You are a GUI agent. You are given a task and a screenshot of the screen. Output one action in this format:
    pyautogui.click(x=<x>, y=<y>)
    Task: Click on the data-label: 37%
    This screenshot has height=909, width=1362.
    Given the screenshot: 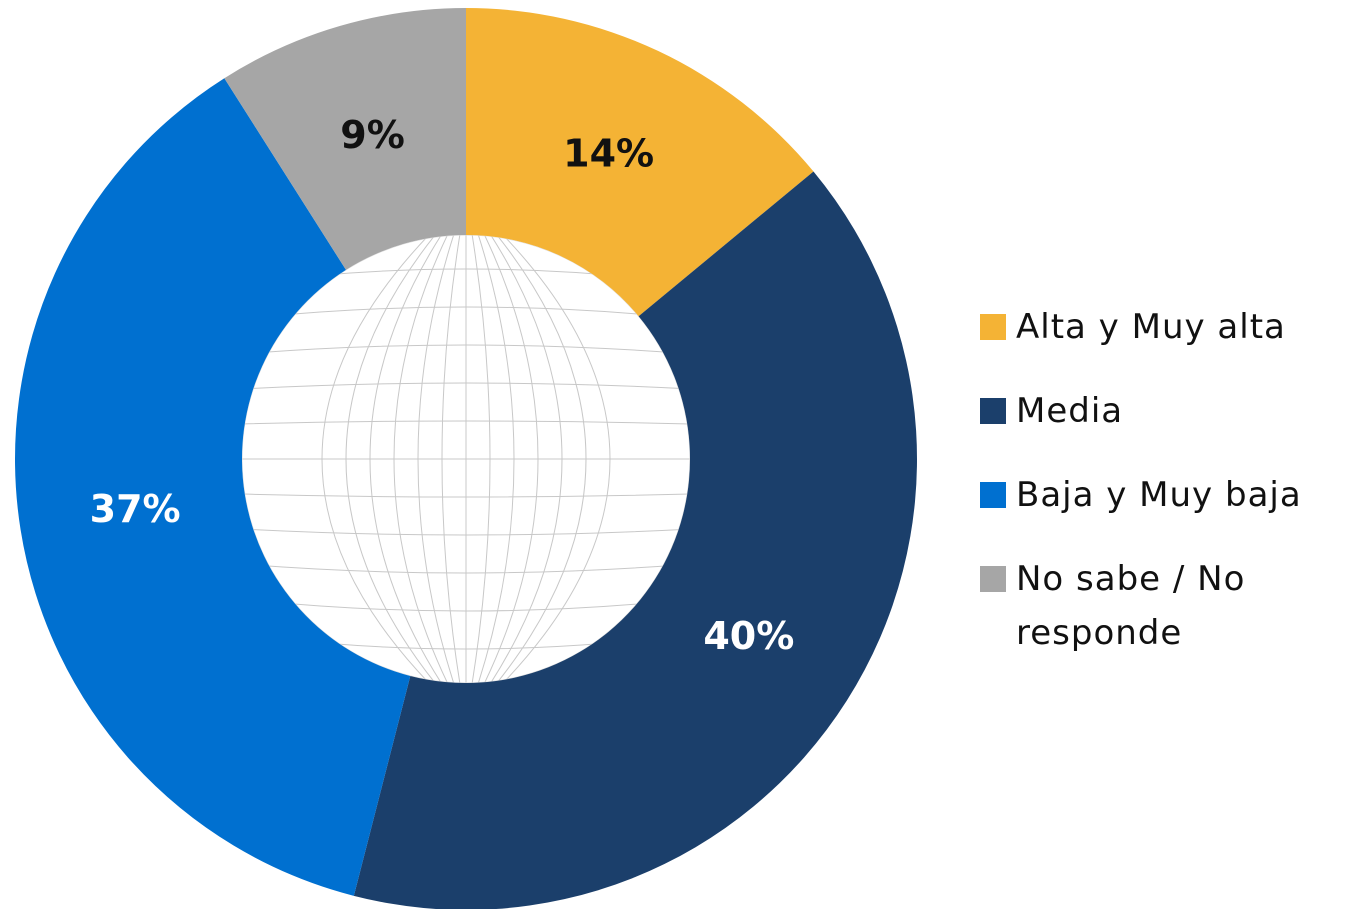 What is the action you would take?
    pyautogui.click(x=135, y=509)
    